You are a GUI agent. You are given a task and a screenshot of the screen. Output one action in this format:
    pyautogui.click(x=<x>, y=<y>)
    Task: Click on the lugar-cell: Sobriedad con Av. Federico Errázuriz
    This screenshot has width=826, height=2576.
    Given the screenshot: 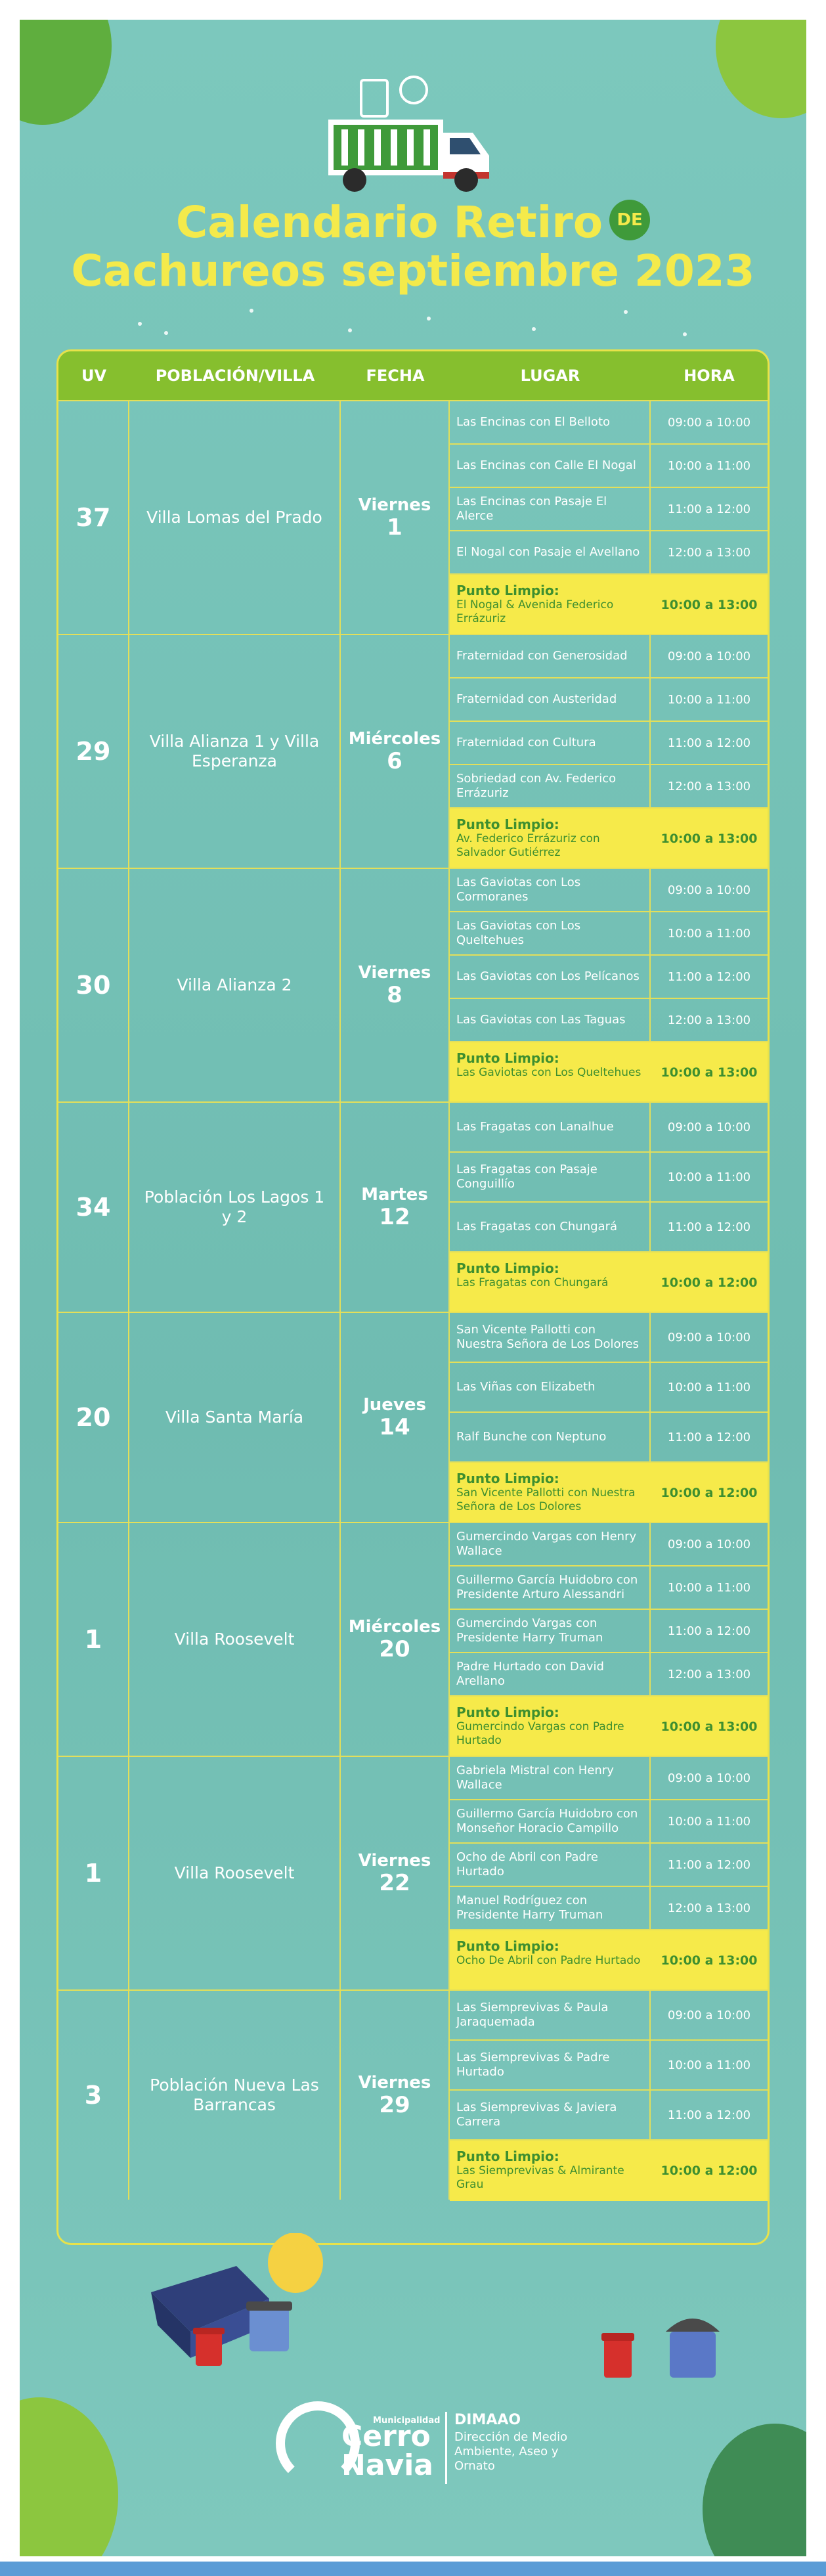 What is the action you would take?
    pyautogui.click(x=550, y=786)
    